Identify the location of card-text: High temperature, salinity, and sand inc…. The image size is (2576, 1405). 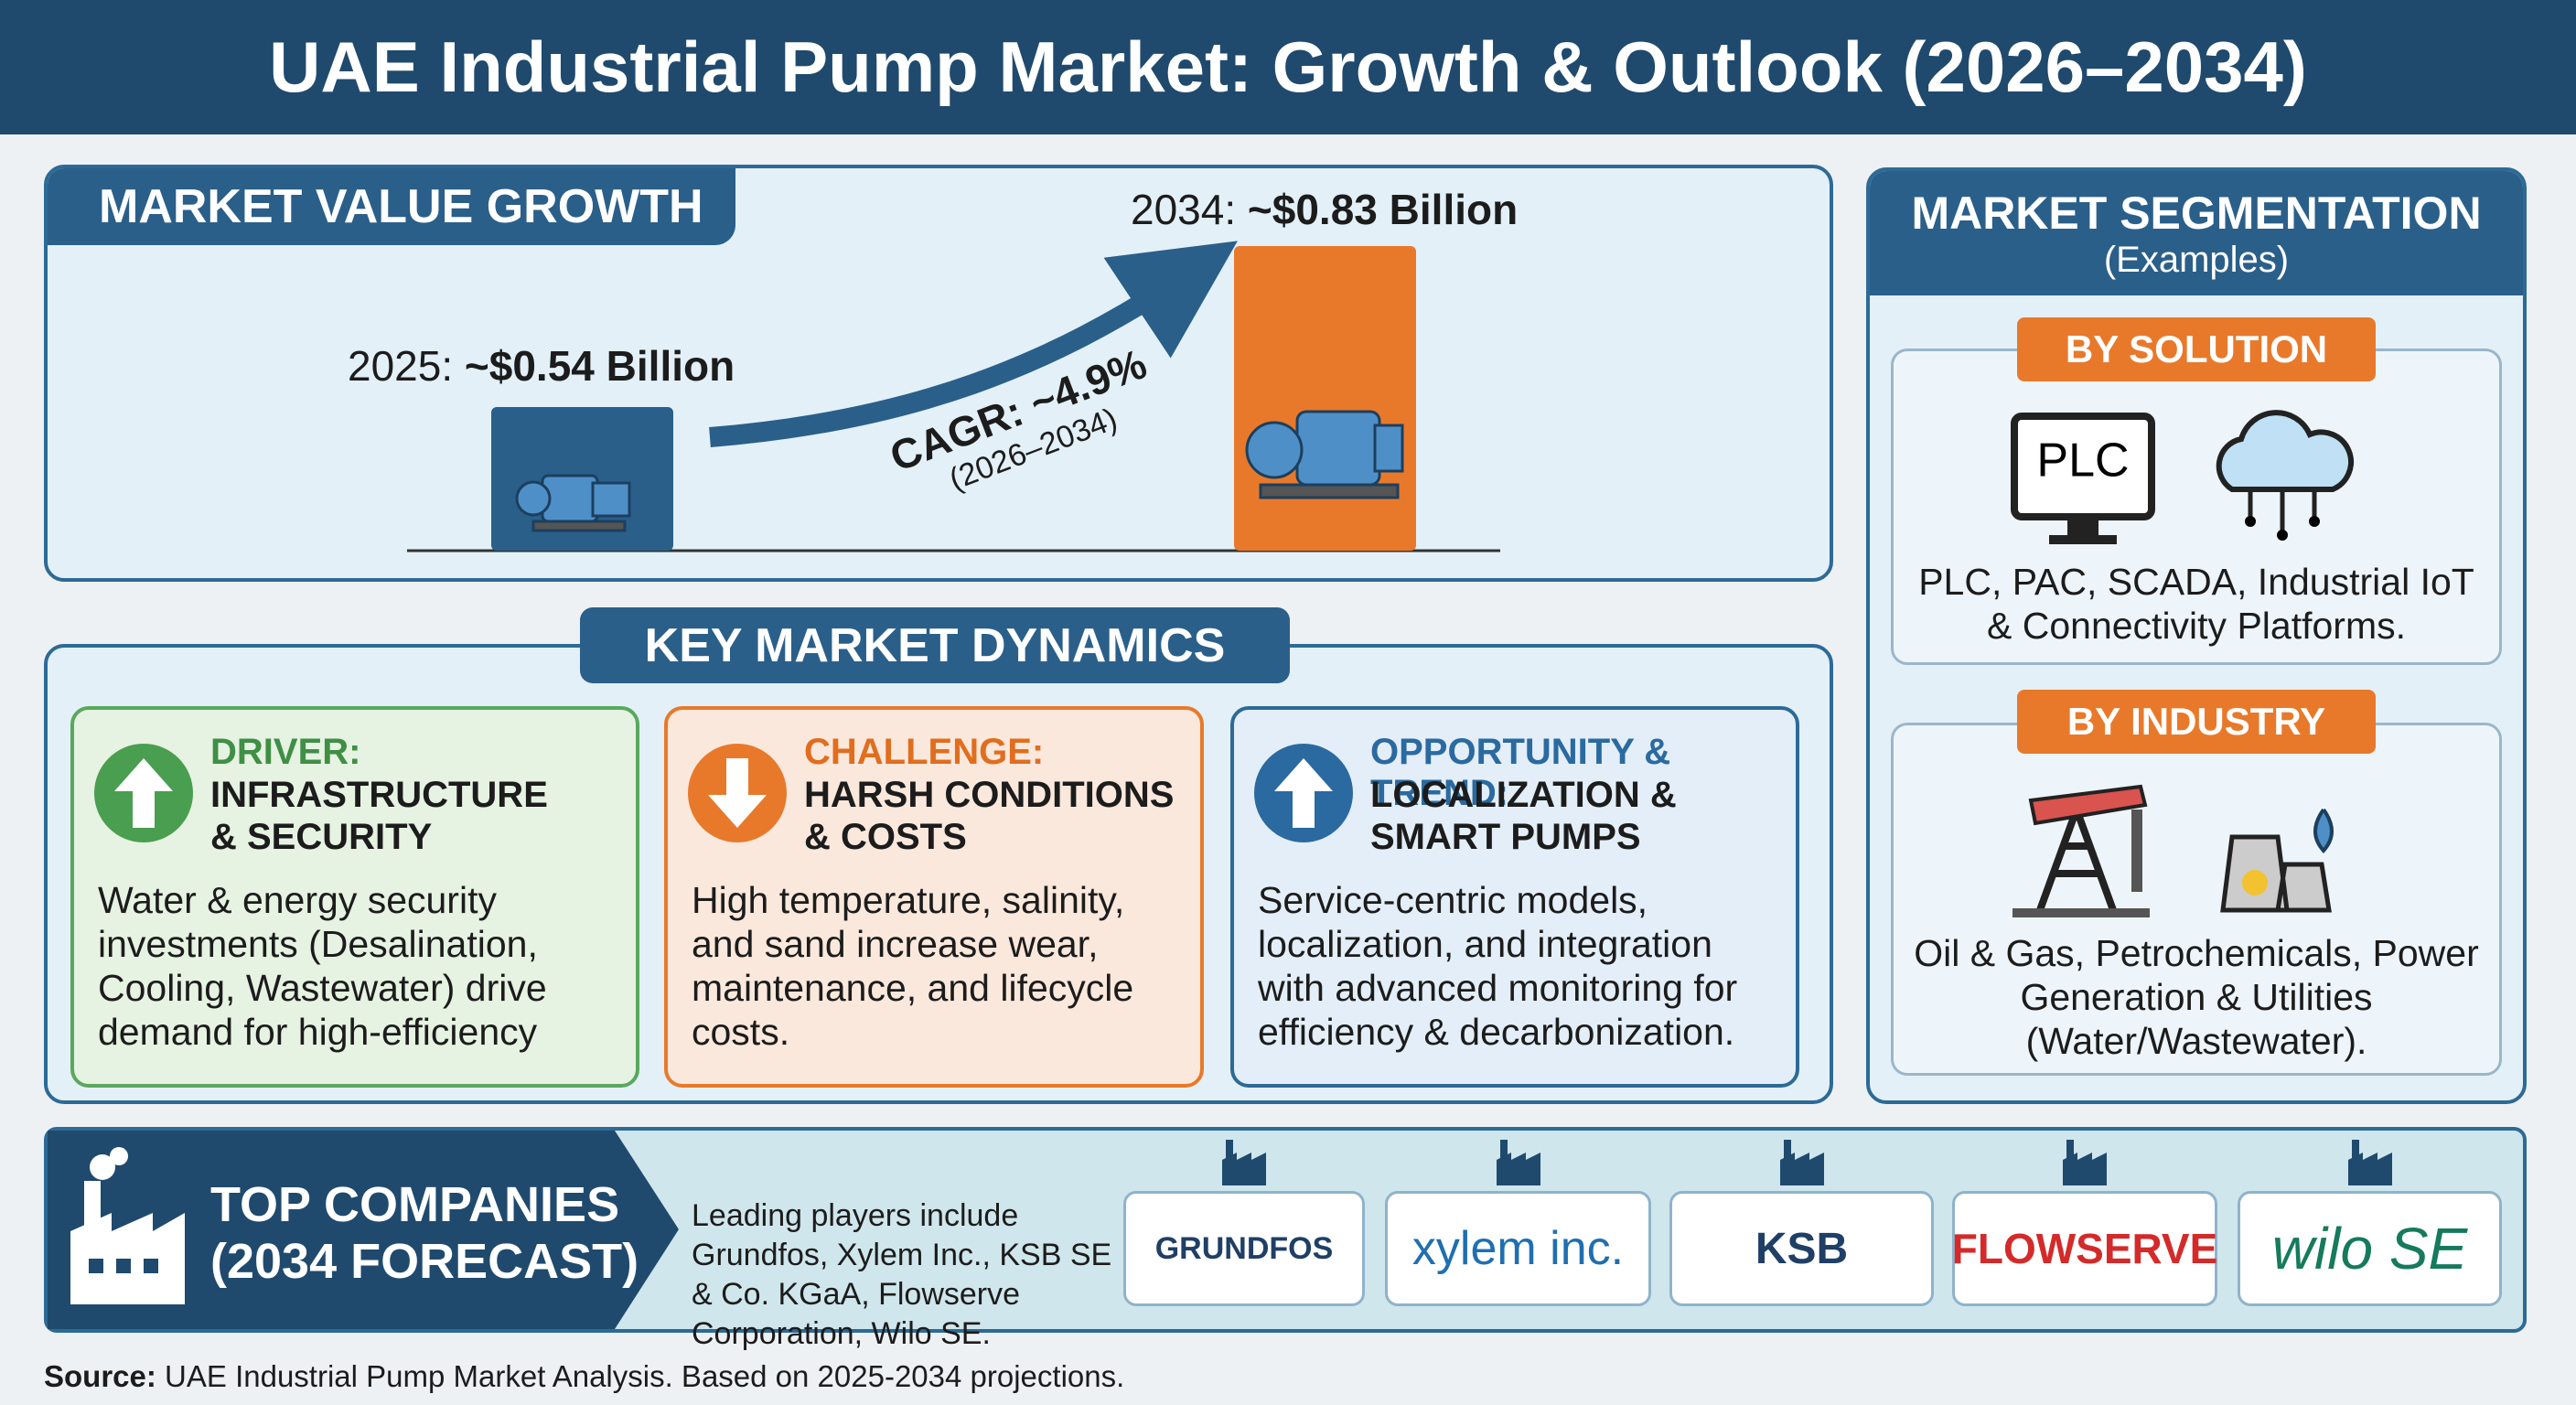
(913, 966).